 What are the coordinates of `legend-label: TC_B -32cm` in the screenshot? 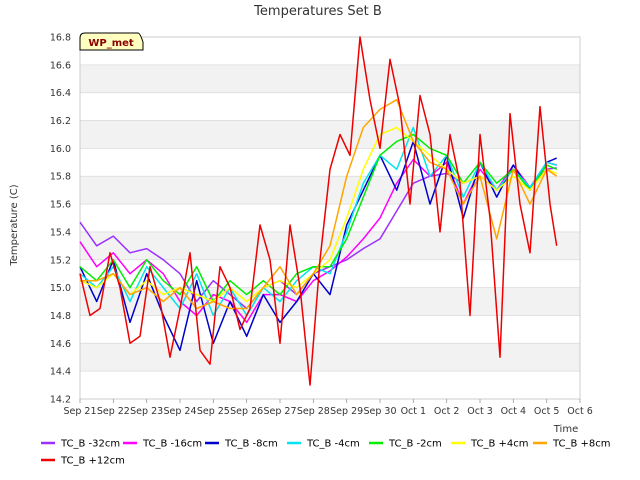 It's located at (90, 444).